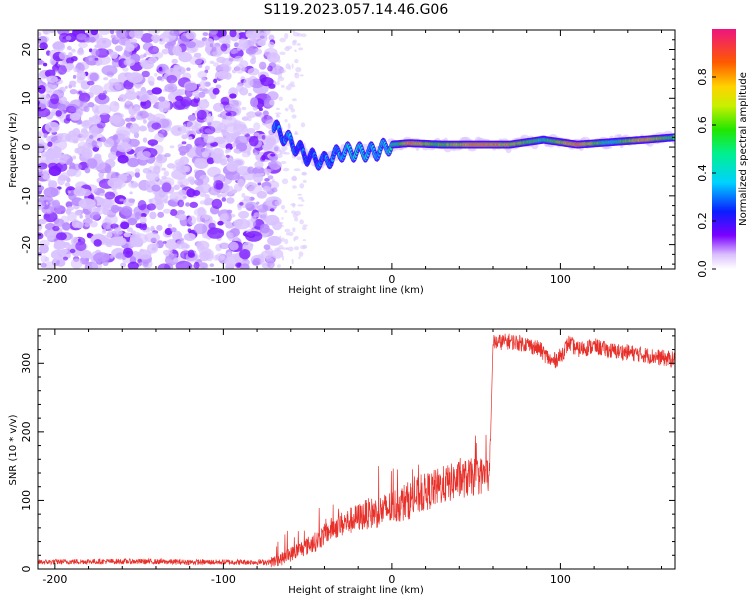 This screenshot has width=750, height=600. I want to click on spectrogram-x-tick-label: -200, so click(54, 279).